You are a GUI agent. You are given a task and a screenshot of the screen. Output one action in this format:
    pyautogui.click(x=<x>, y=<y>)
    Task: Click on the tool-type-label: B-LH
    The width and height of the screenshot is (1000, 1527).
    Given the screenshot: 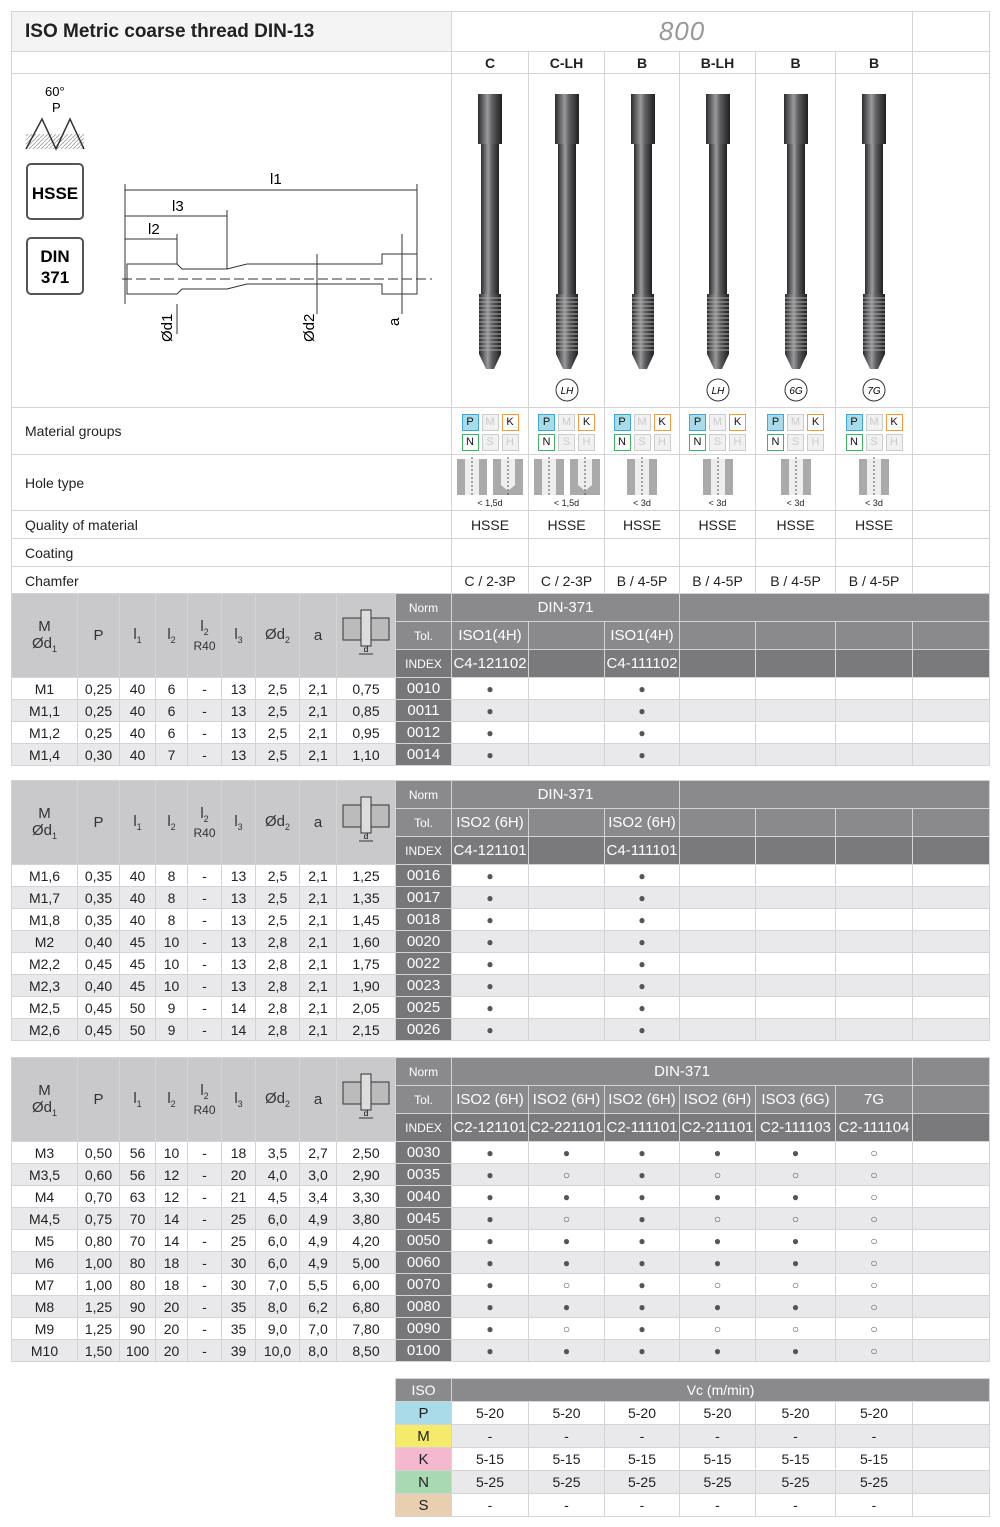 What is the action you would take?
    pyautogui.click(x=717, y=62)
    